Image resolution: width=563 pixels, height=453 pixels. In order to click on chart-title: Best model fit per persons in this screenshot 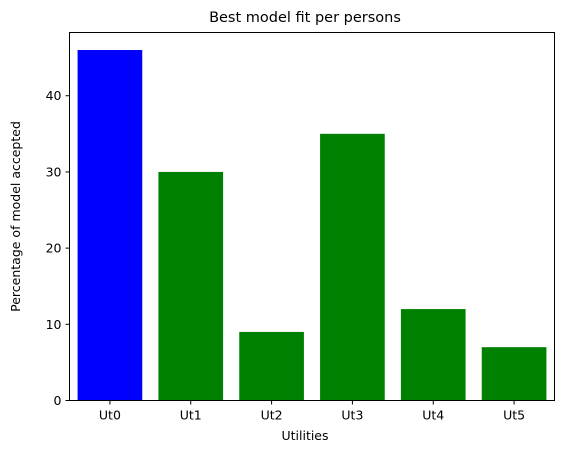, I will do `click(305, 18)`.